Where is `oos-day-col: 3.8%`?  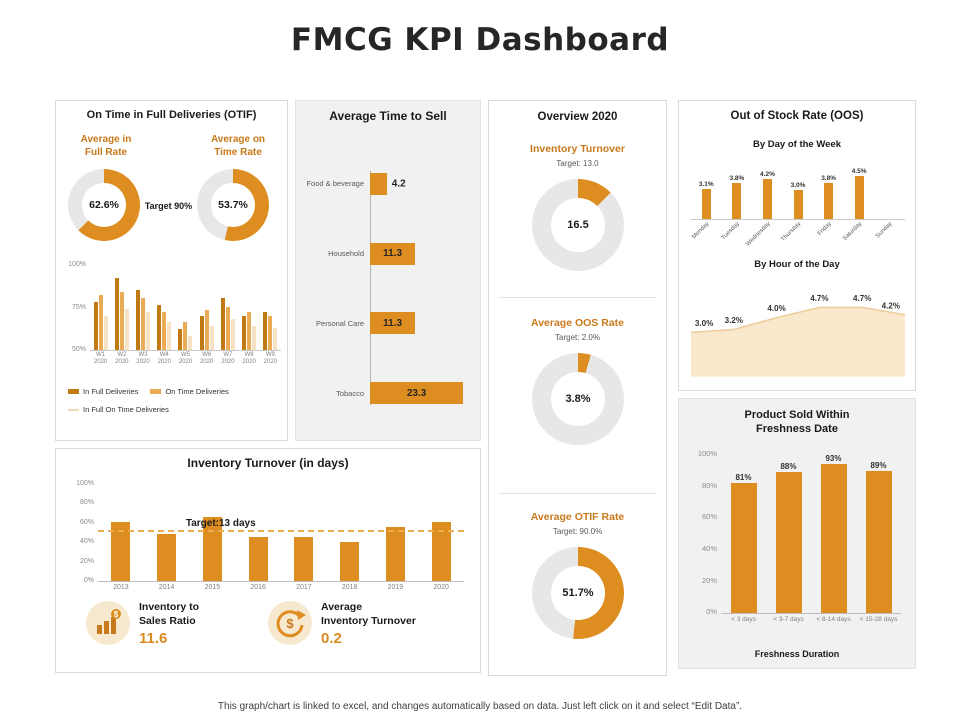 oos-day-col: 3.8% is located at coordinates (828, 187).